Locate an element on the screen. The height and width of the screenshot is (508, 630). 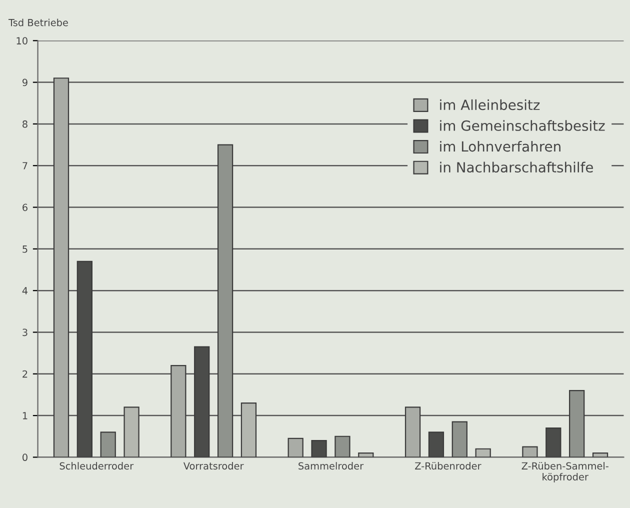
y-tick-label: 7 is located at coordinates (25, 166).